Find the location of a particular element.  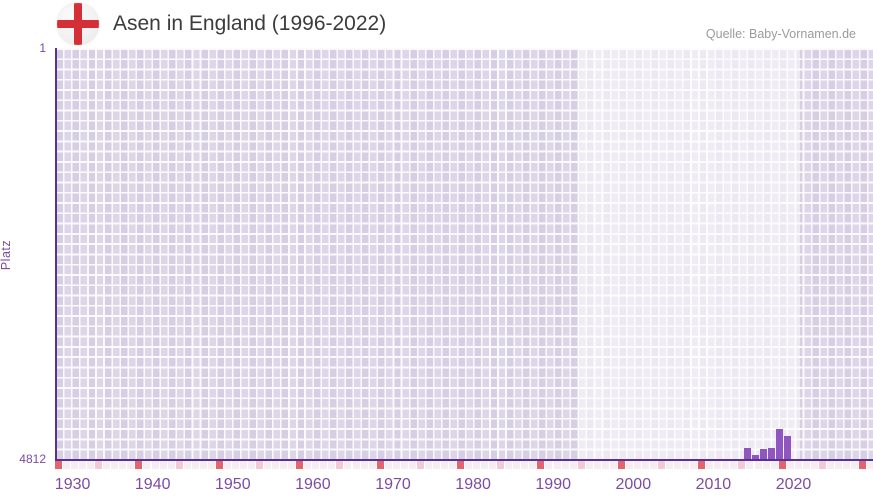

x-tick-label: 1990 is located at coordinates (553, 484).